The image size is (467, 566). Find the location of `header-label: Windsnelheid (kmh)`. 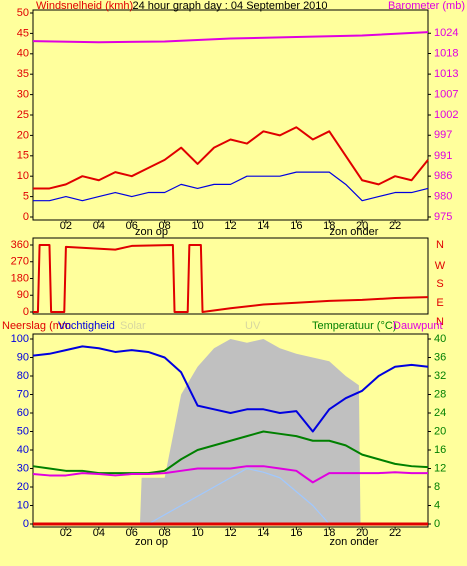

header-label: Windsnelheid (kmh) is located at coordinates (84, 6).